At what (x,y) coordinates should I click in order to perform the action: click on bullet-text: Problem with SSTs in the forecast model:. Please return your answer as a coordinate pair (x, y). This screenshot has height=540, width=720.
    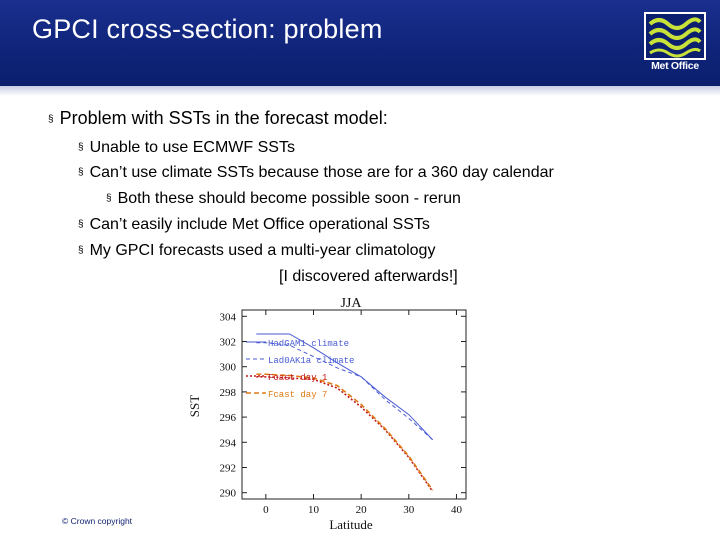
    Looking at the image, I should click on (223, 118).